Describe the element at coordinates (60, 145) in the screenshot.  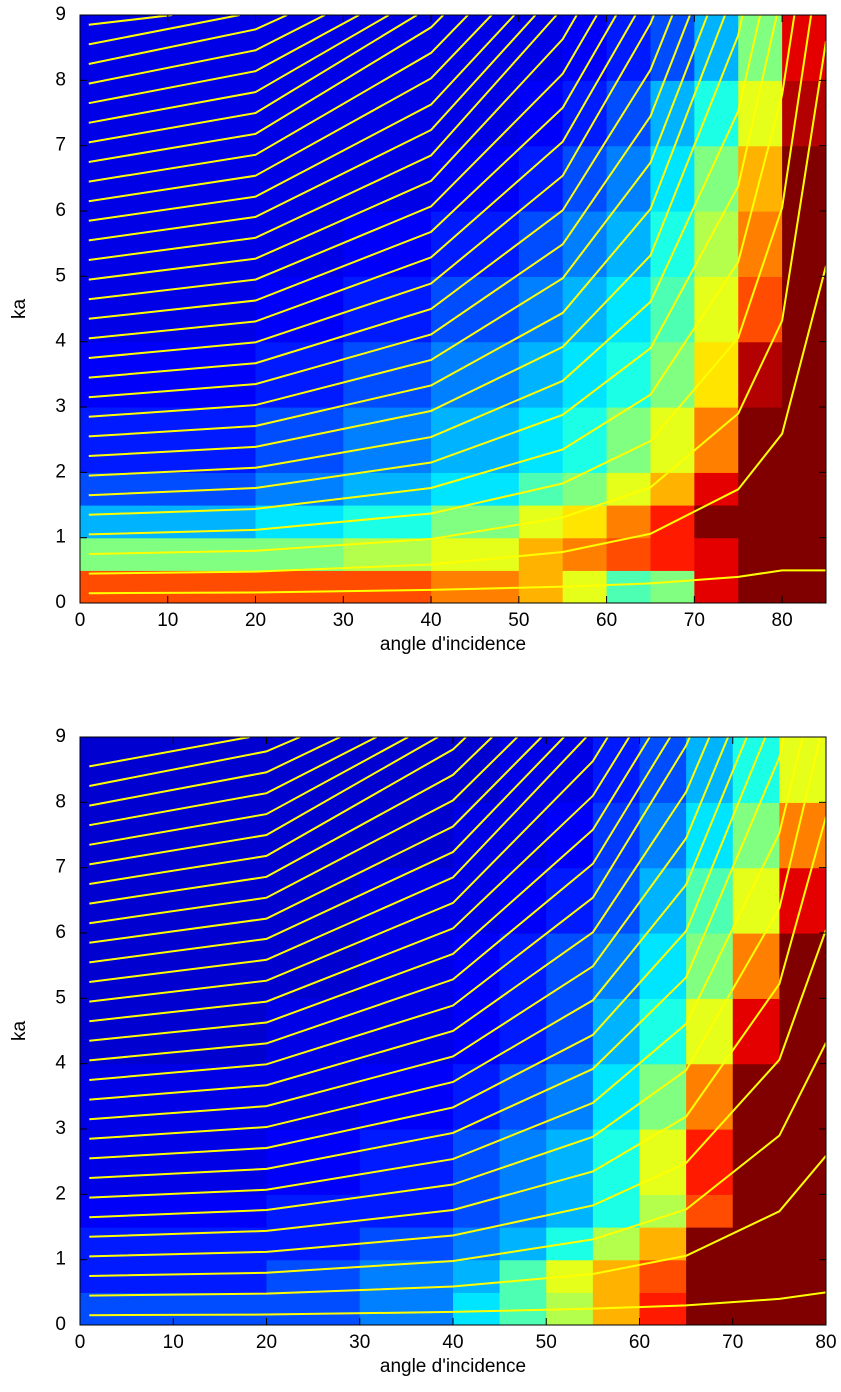
I see `y-tick-label: 7` at that location.